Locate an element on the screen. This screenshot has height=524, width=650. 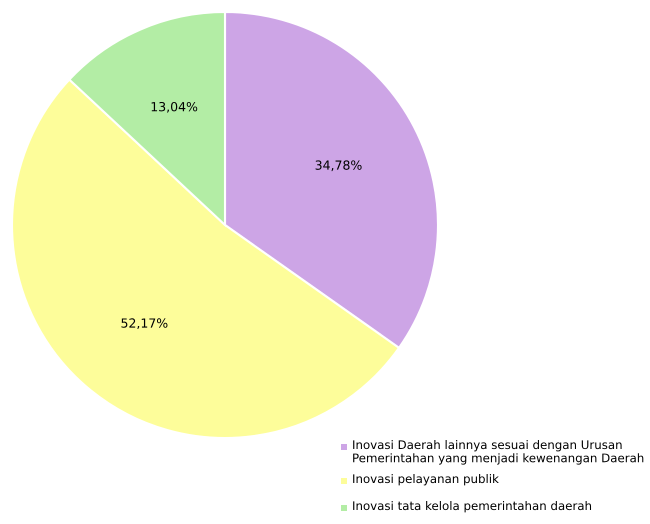
data-label: 34,78% is located at coordinates (339, 166).